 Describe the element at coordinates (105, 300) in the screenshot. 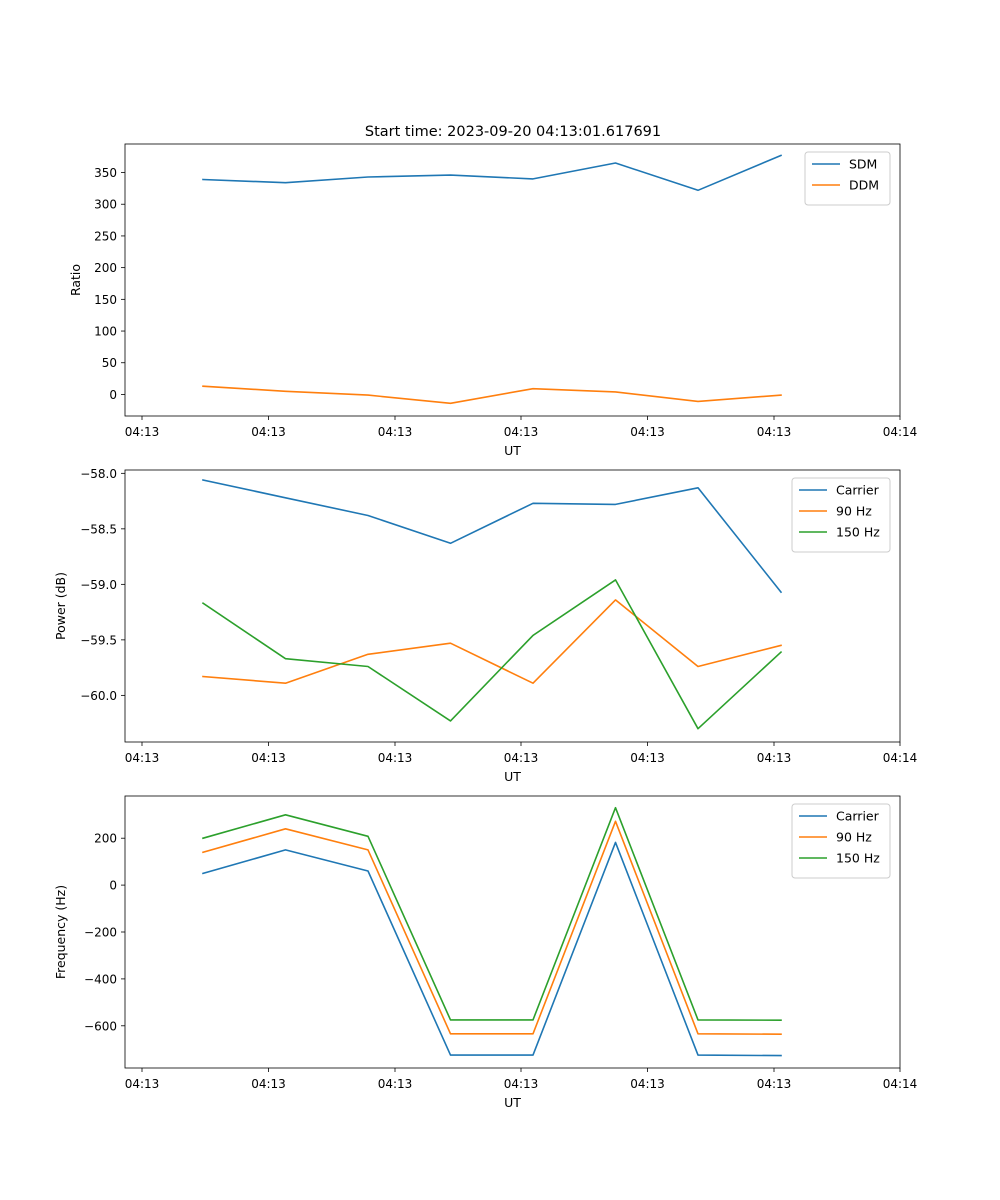

I see `y-tick-label: 150` at that location.